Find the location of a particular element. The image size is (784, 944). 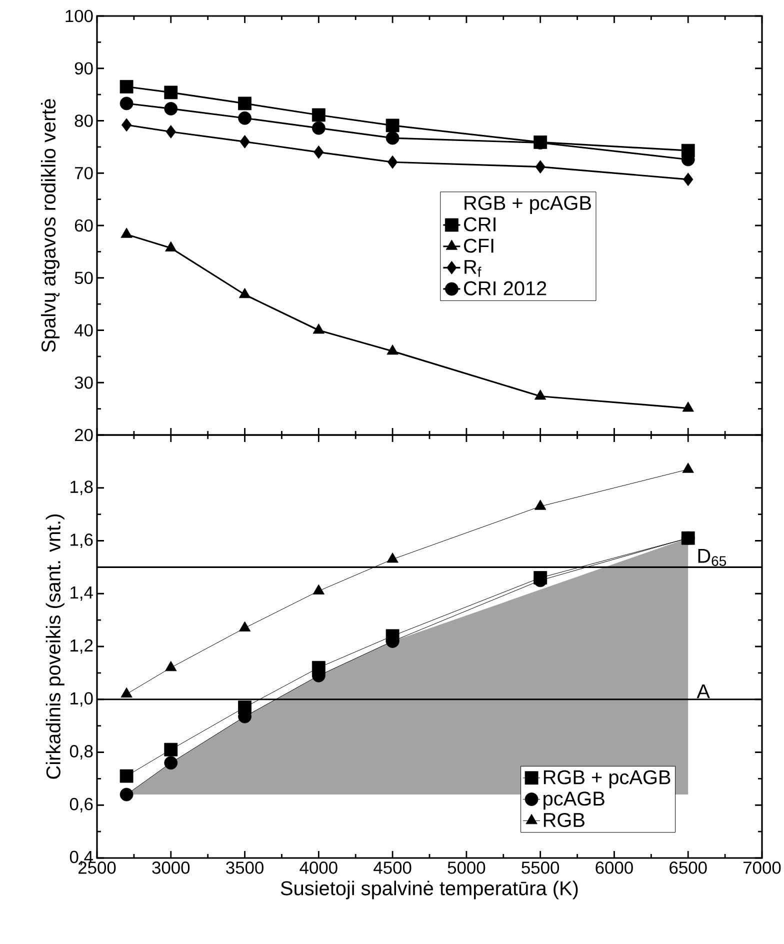

x-tick-label: 6000 is located at coordinates (614, 868).